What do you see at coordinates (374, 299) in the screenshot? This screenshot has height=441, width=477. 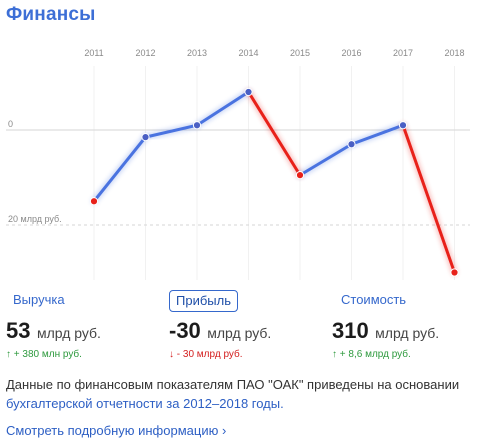 I see `tab-value: Стоимость` at bounding box center [374, 299].